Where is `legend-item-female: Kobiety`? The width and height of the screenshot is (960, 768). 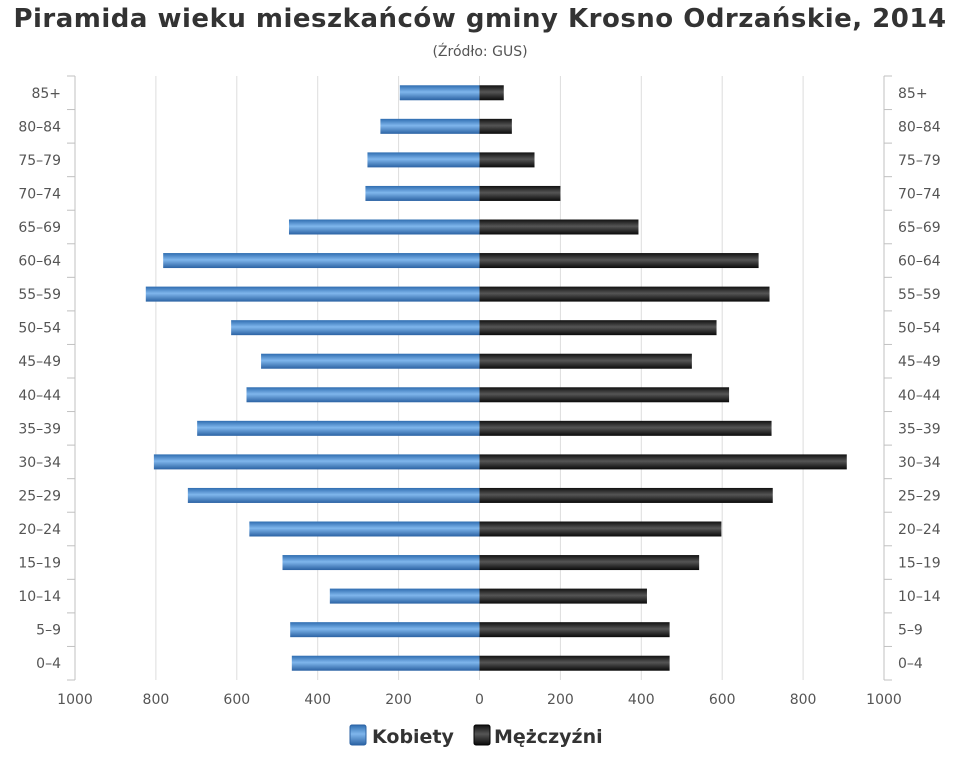 legend-item-female: Kobiety is located at coordinates (402, 736).